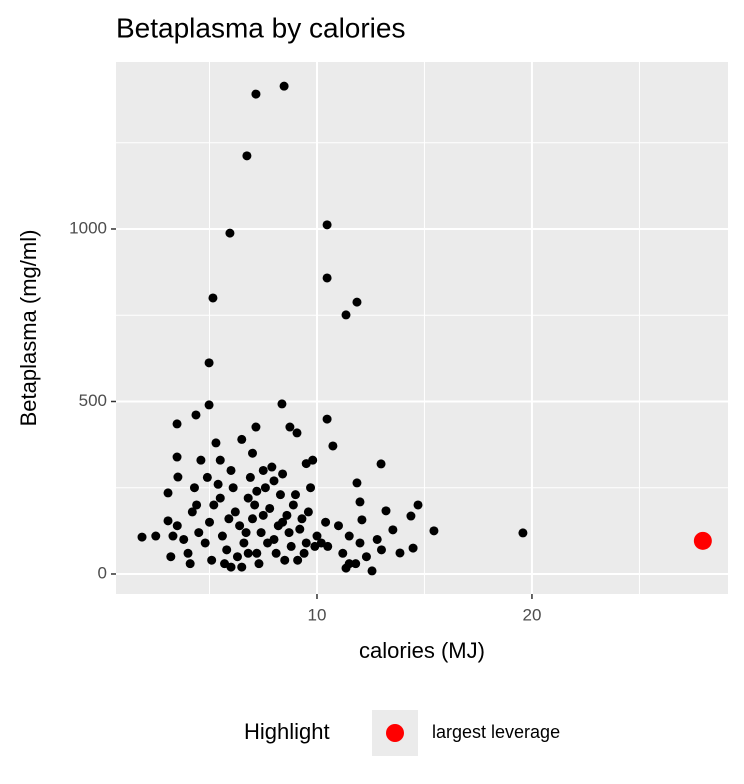 The image size is (744, 784). I want to click on legend-label: largest leverage, so click(496, 732).